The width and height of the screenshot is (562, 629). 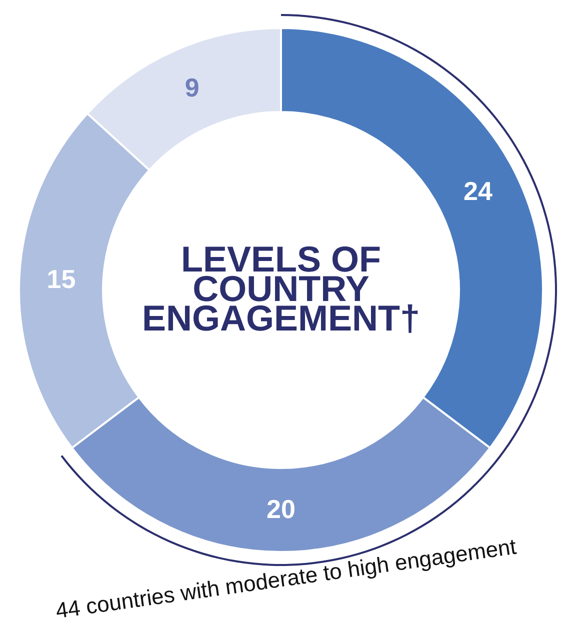 What do you see at coordinates (281, 509) in the screenshot?
I see `data-label: 20` at bounding box center [281, 509].